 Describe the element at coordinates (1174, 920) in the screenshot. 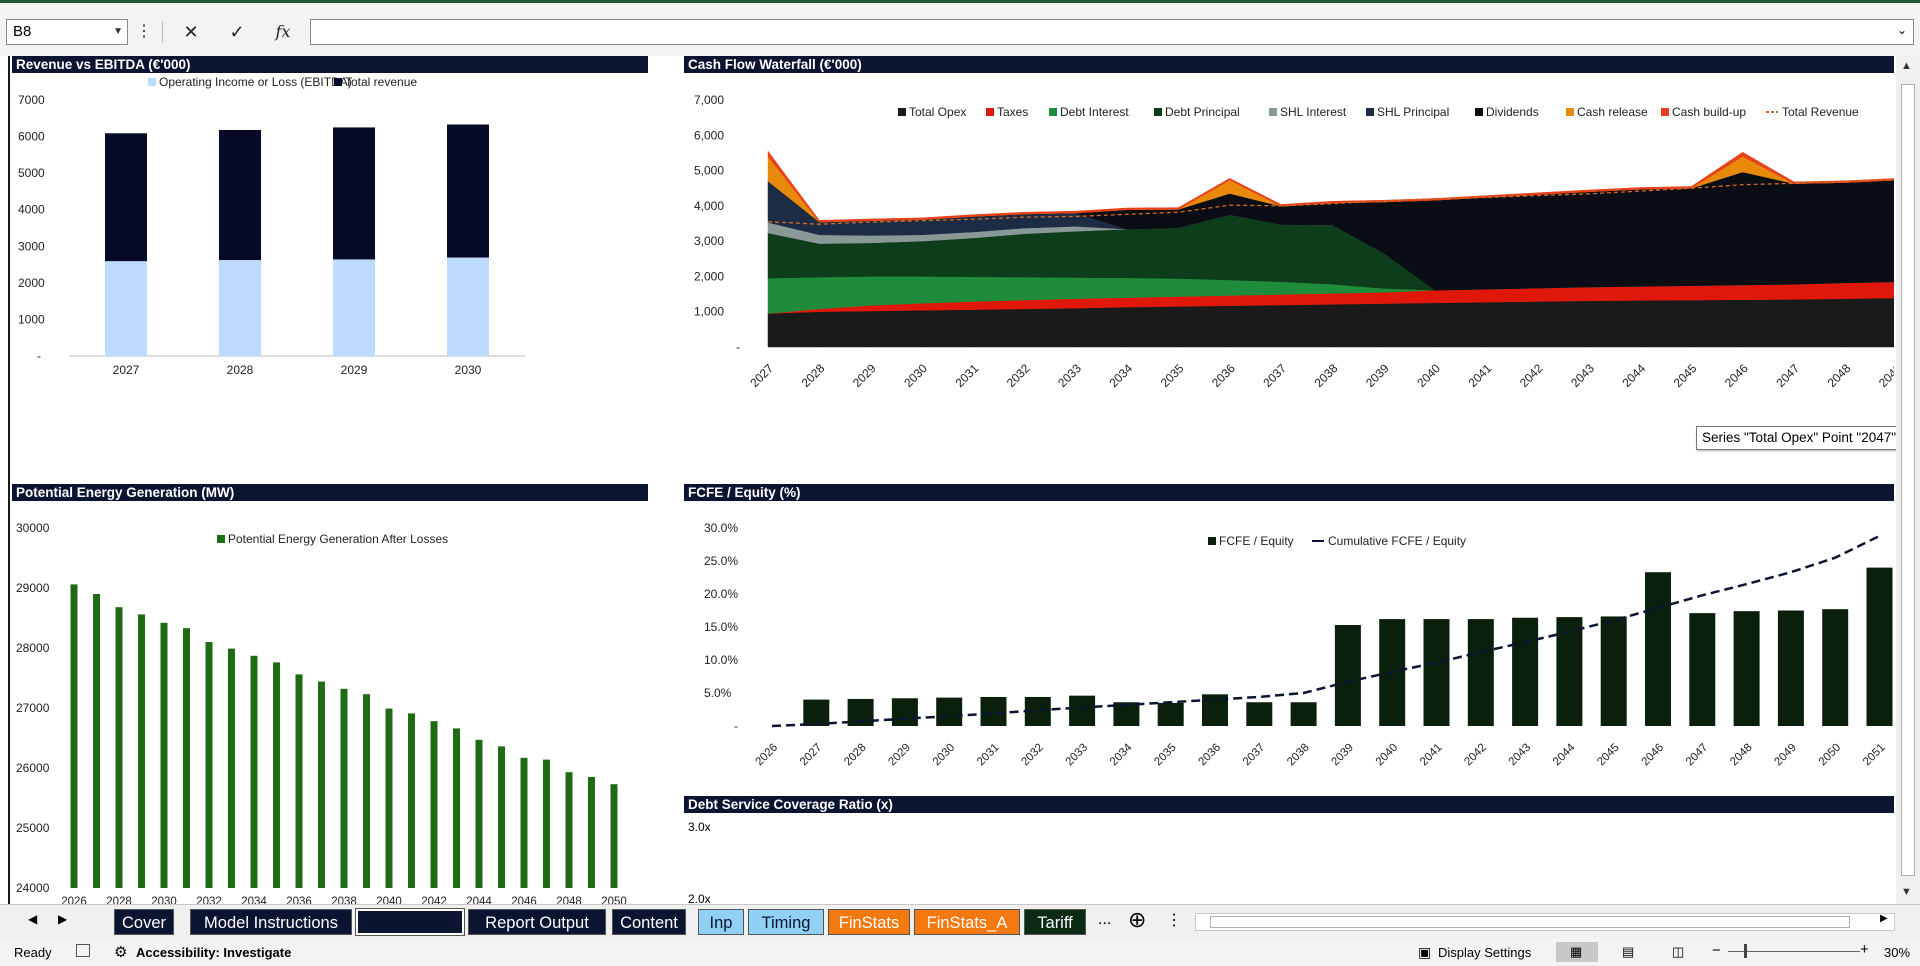

I see `tab-options-icon: ⋮` at that location.